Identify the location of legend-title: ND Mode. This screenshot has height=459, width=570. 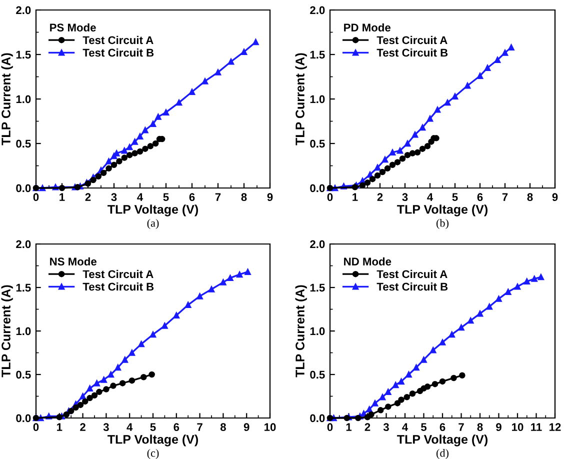
(368, 261).